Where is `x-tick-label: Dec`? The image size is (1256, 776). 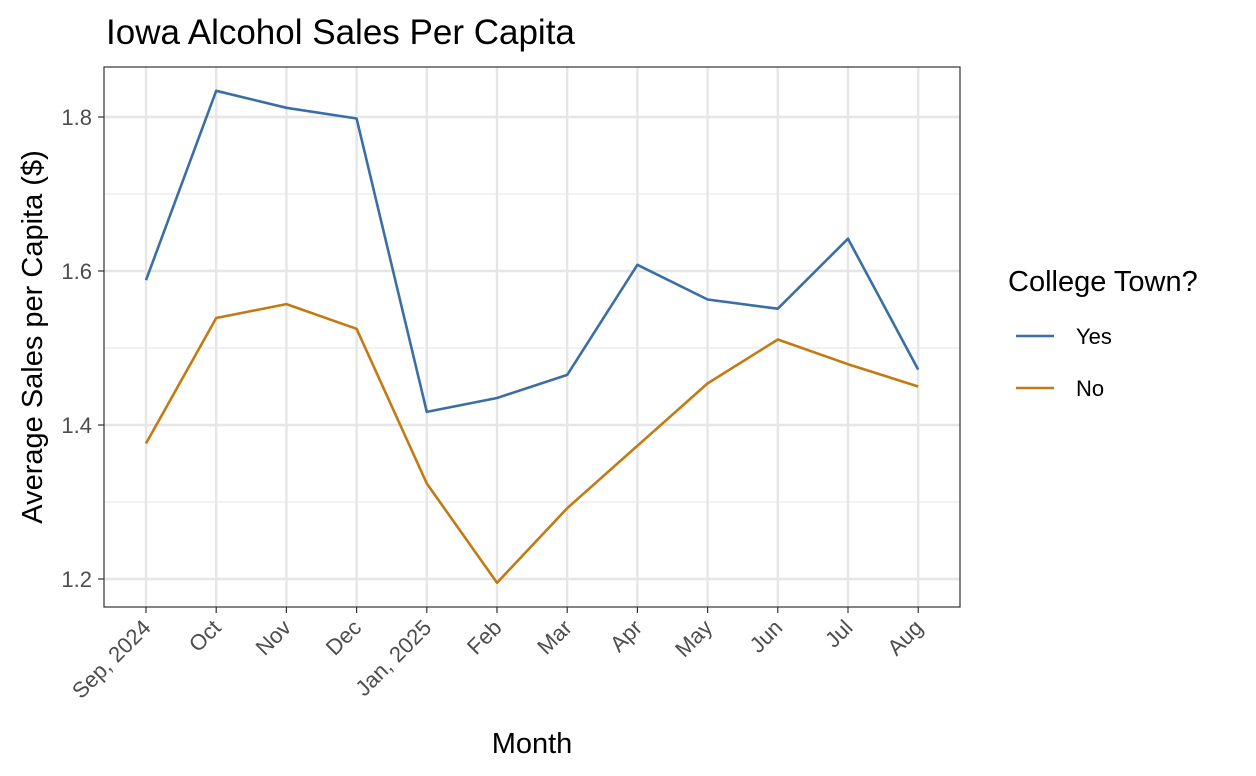
x-tick-label: Dec is located at coordinates (343, 637).